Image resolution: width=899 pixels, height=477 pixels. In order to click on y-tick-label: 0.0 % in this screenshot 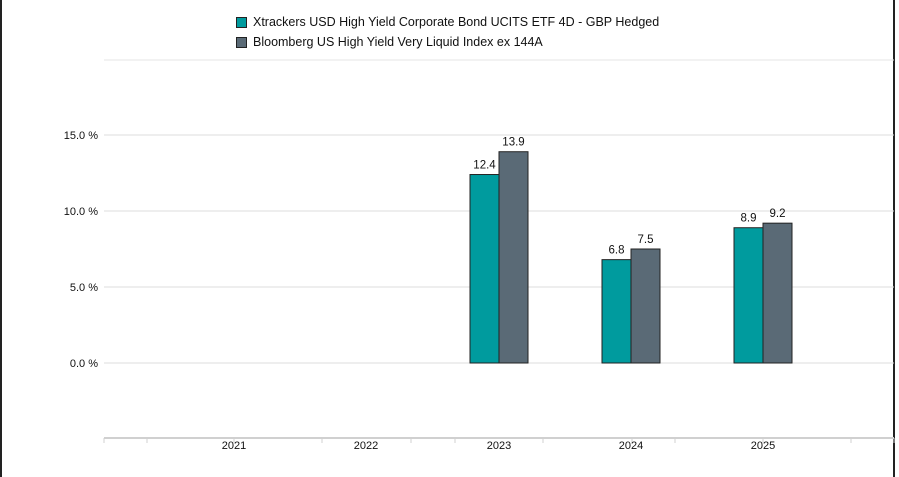, I will do `click(84, 364)`.